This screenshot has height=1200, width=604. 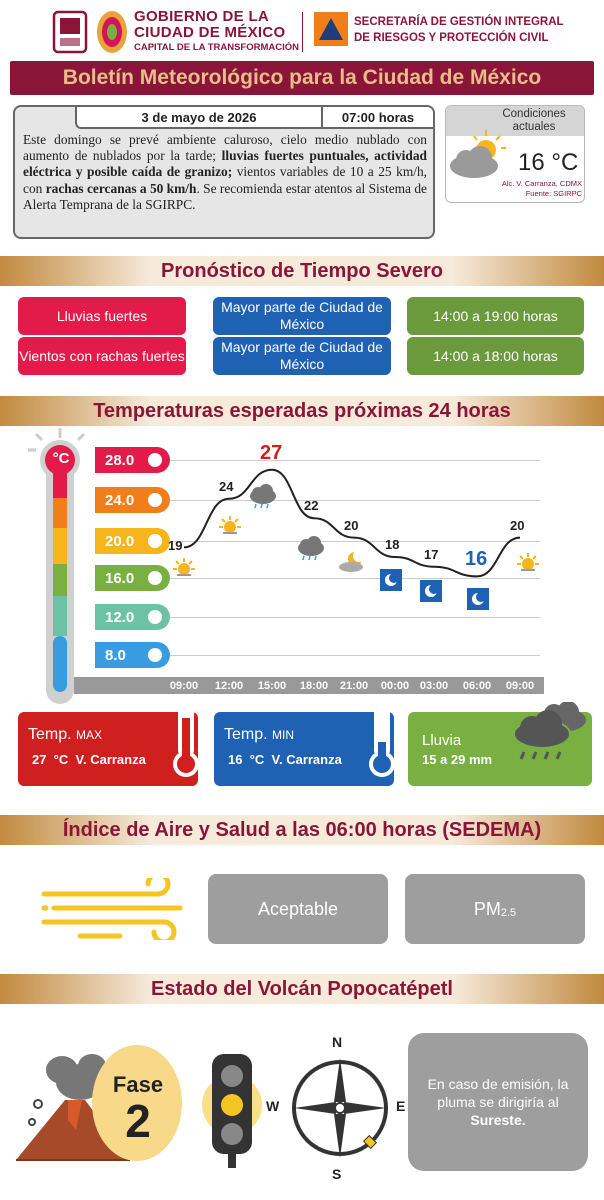 I want to click on data-label: 17, so click(x=431, y=554).